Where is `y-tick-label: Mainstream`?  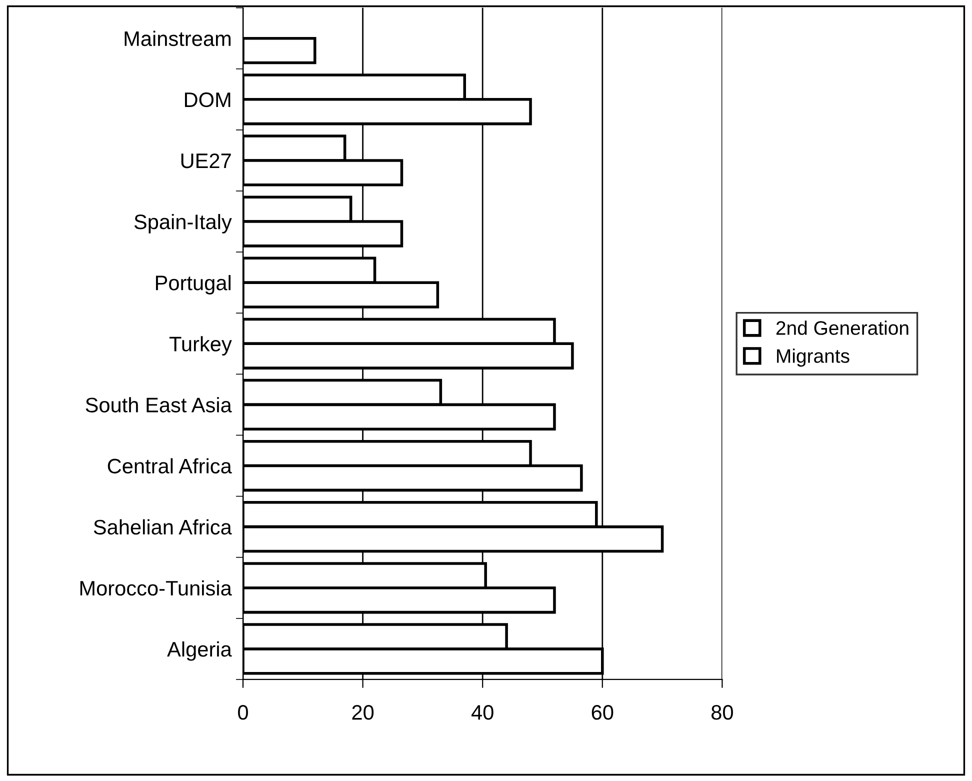
y-tick-label: Mainstream is located at coordinates (177, 38).